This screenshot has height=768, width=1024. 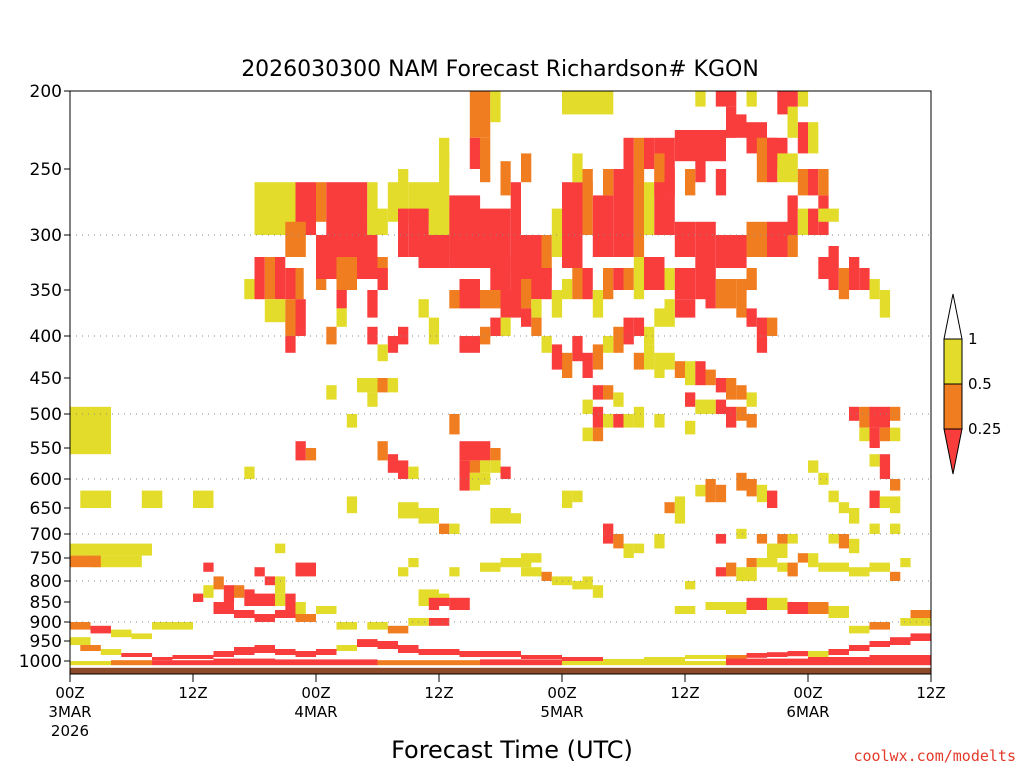 What do you see at coordinates (953, 406) in the screenshot?
I see `legend-swatch-0.25-0.5` at bounding box center [953, 406].